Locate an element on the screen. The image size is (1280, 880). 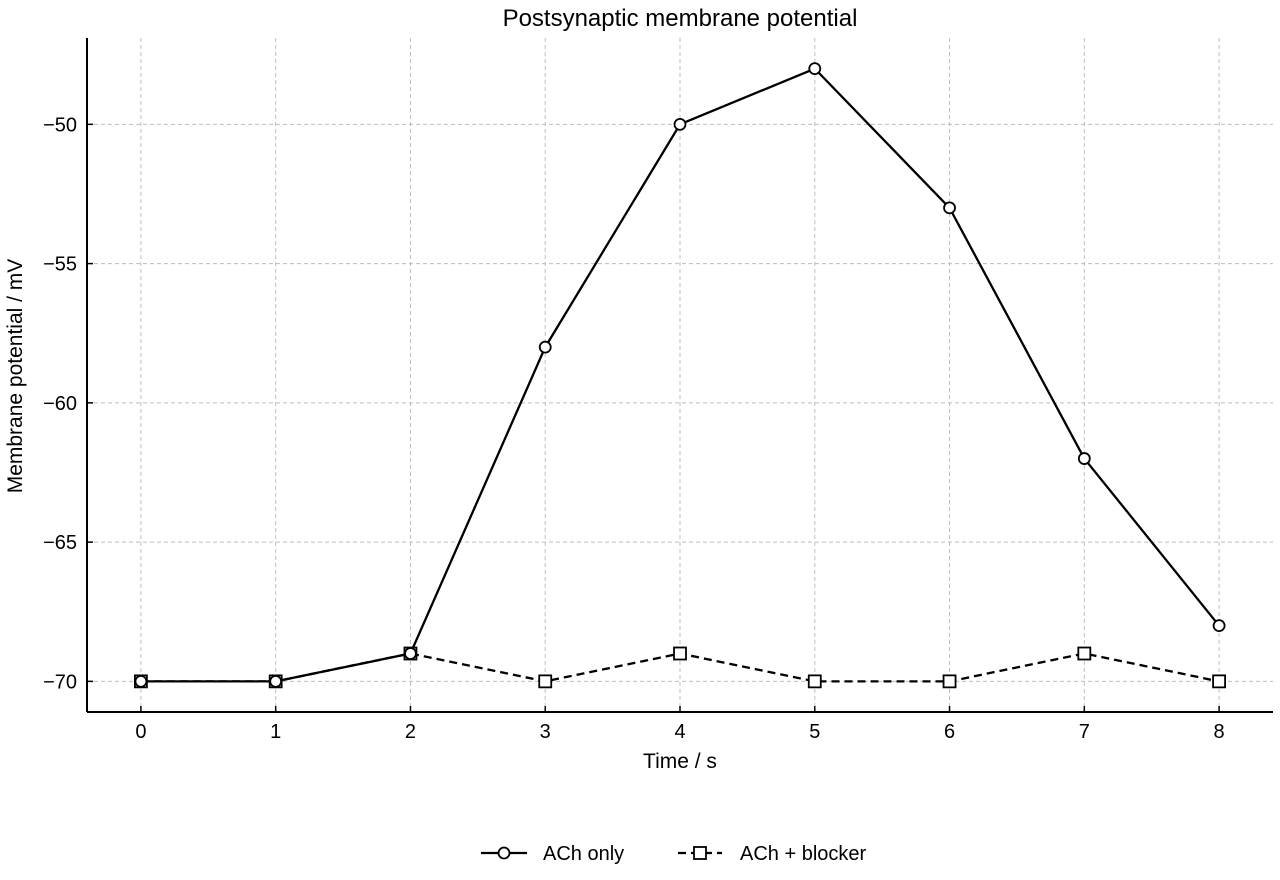
y-tick-label: −65 is located at coordinates (60, 543).